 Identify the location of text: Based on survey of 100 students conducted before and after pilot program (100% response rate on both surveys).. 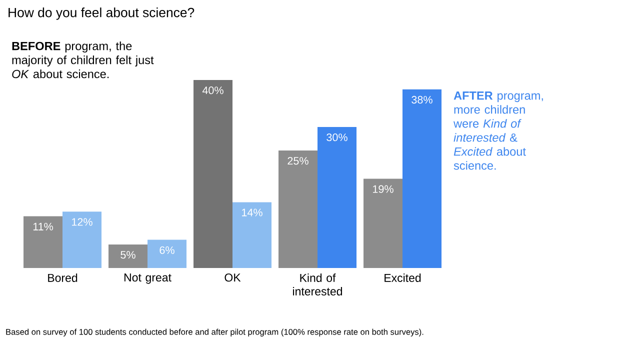
(215, 332).